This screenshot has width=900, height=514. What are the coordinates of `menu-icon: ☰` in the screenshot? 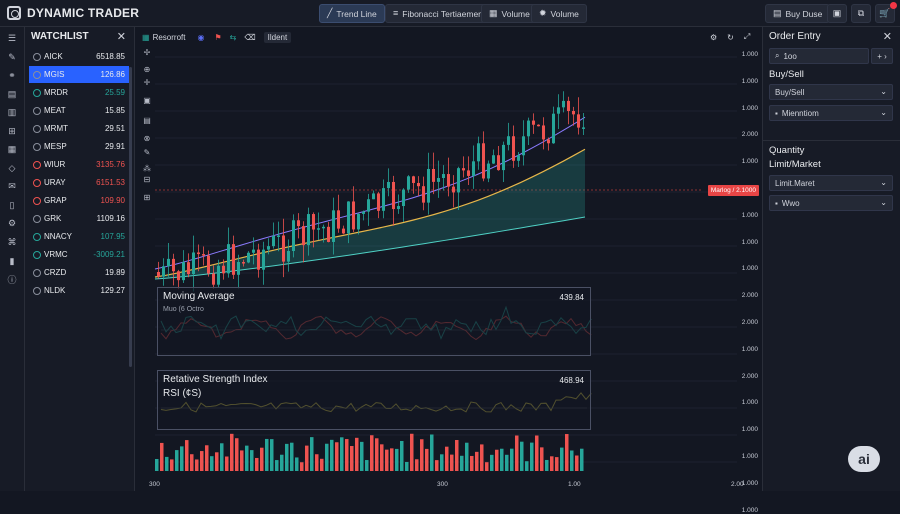 It's located at (12, 37).